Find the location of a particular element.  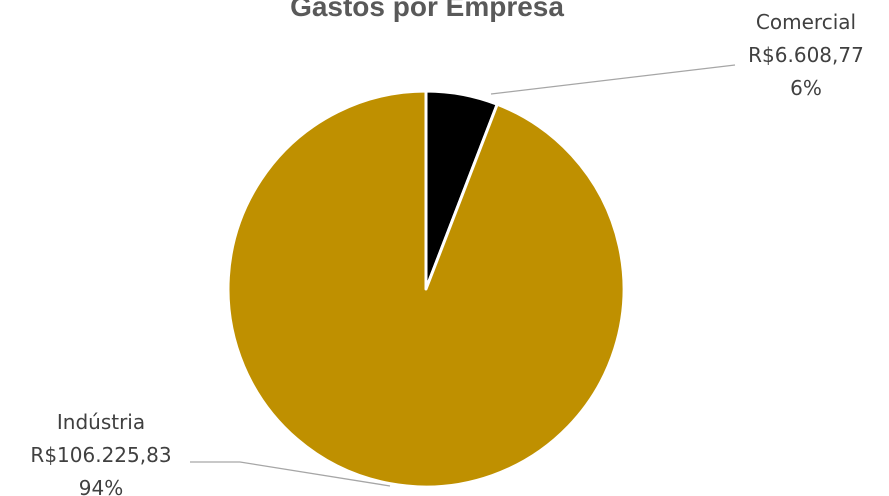

slice-name-comercial: Comercial is located at coordinates (806, 22).